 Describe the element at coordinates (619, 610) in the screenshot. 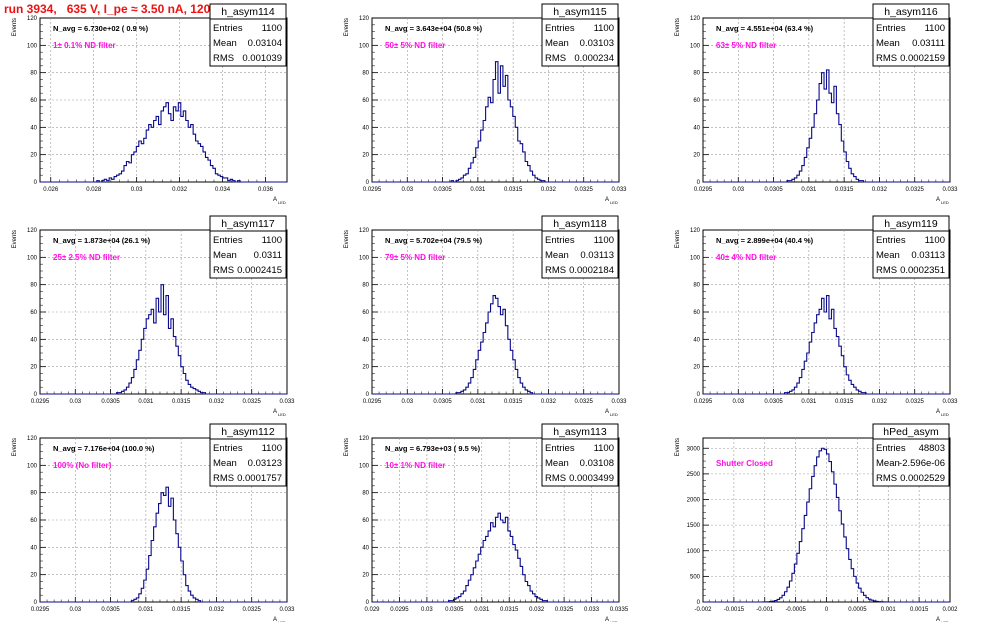

I see `x-tick-label: 0.0335` at that location.